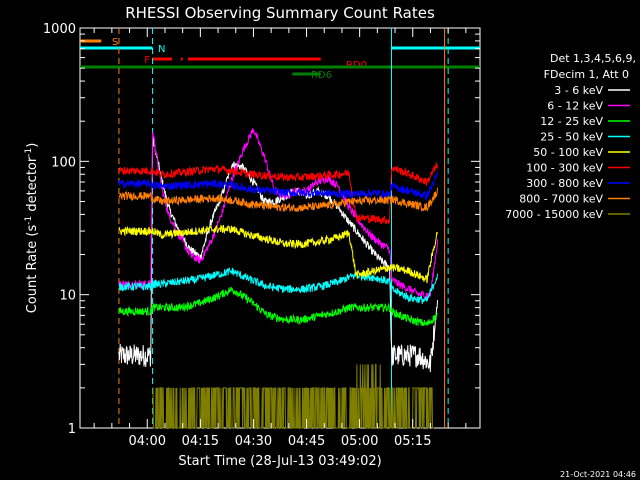  Describe the element at coordinates (200, 441) in the screenshot. I see `x-tick-label: 04:15` at that location.